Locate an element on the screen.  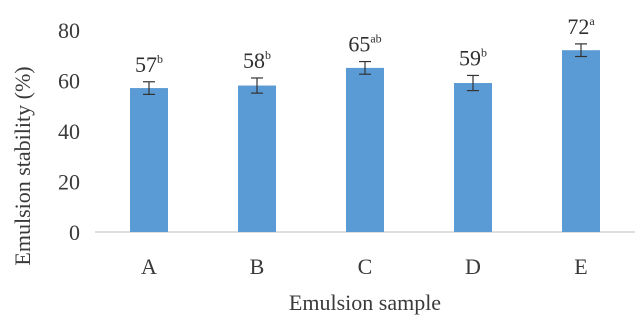
data-label: 65ab is located at coordinates (364, 44).